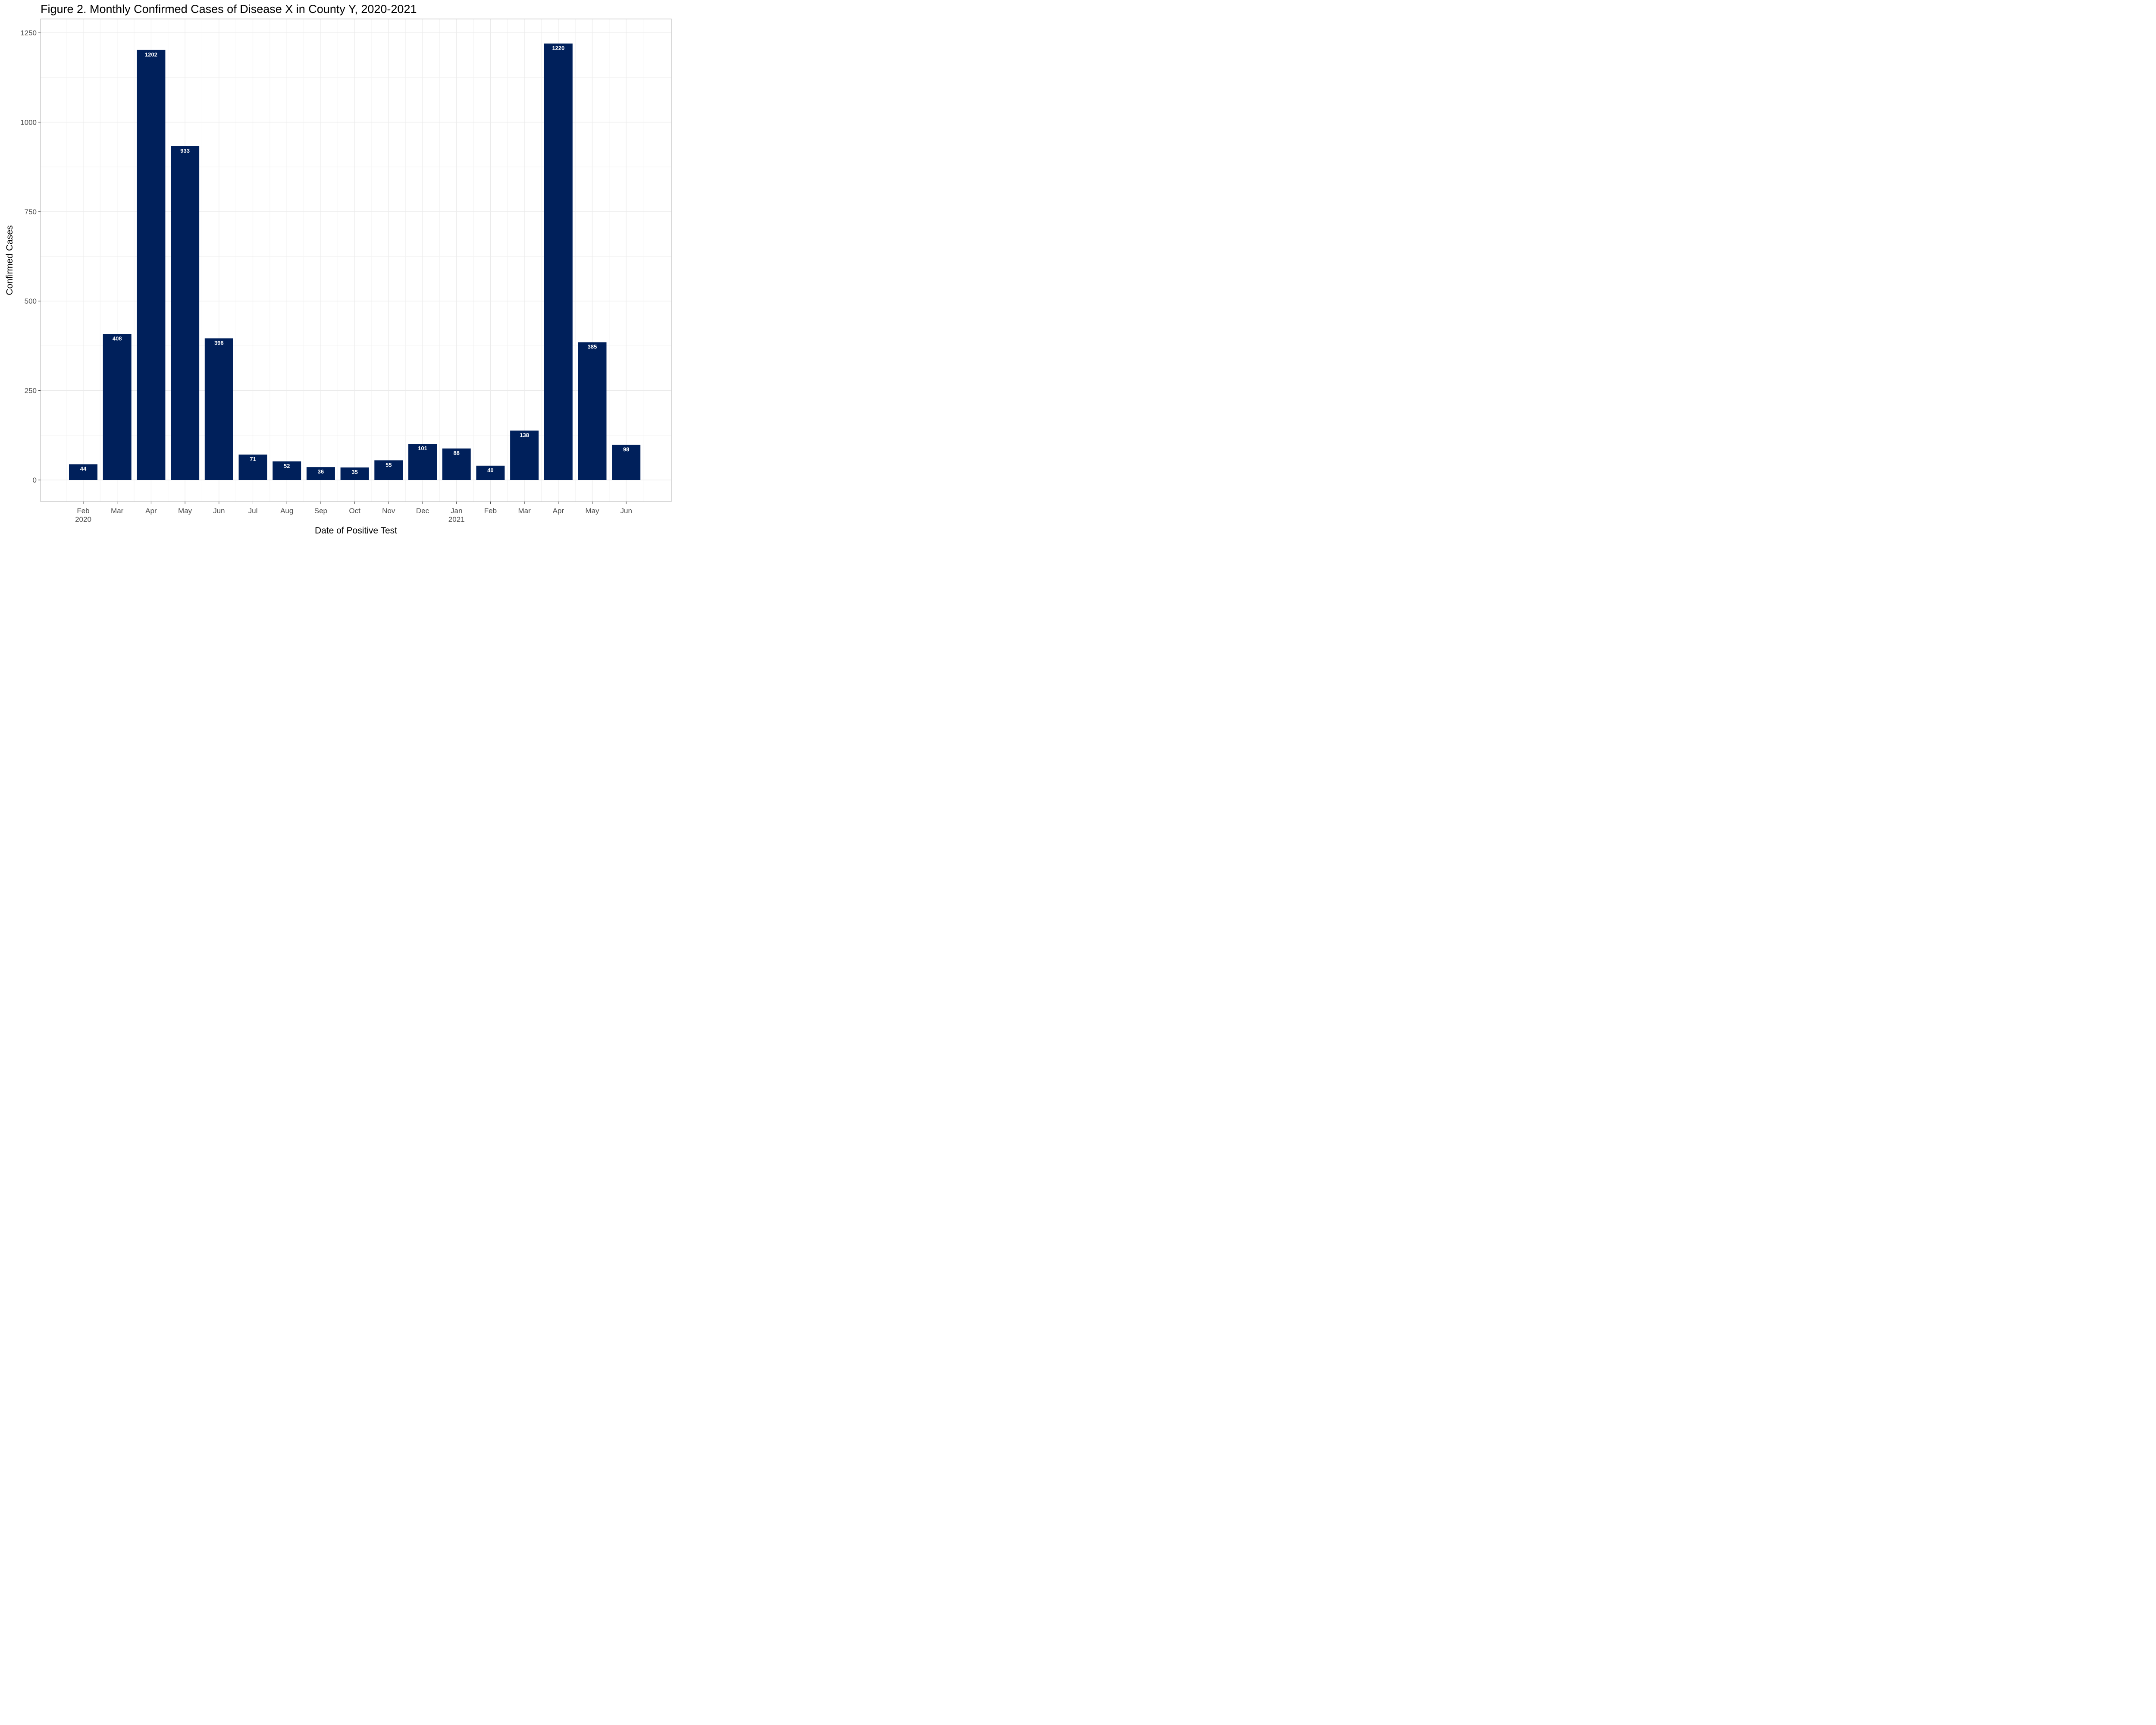 The image size is (2156, 1725). I want to click on x-tick-label-month: Aug, so click(286, 511).